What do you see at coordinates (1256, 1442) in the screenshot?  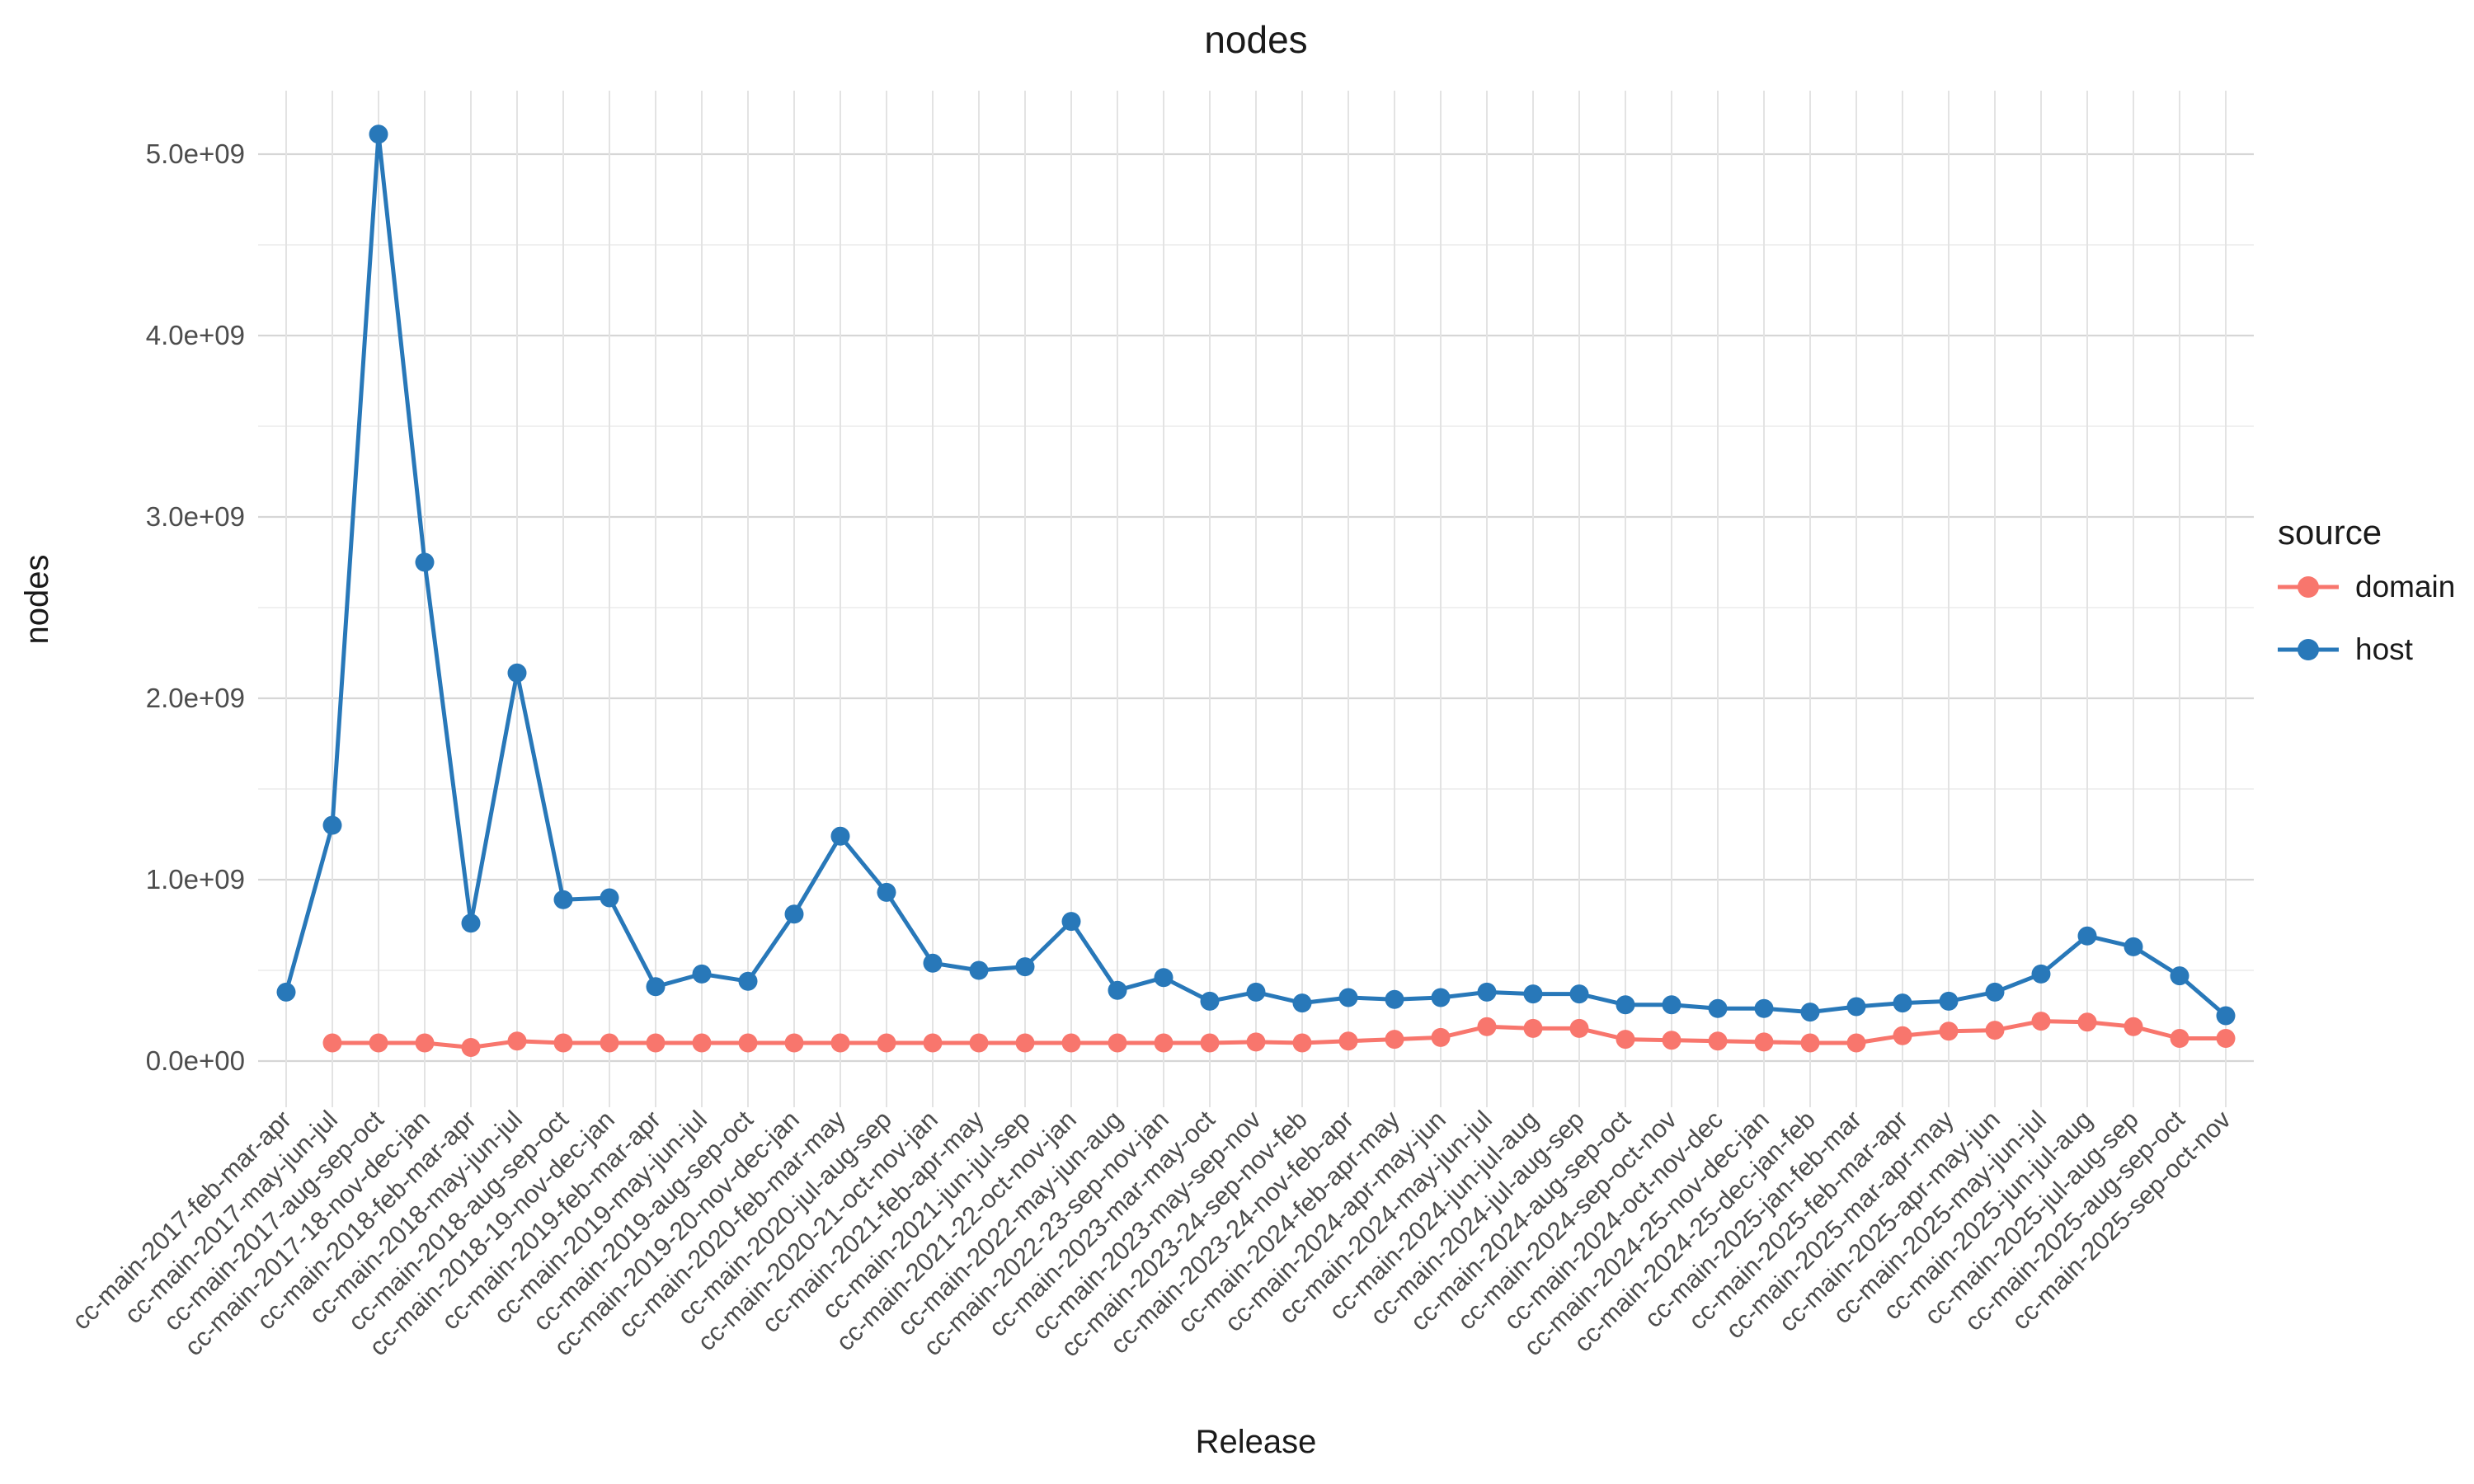 I see `x-axis-title: Release` at bounding box center [1256, 1442].